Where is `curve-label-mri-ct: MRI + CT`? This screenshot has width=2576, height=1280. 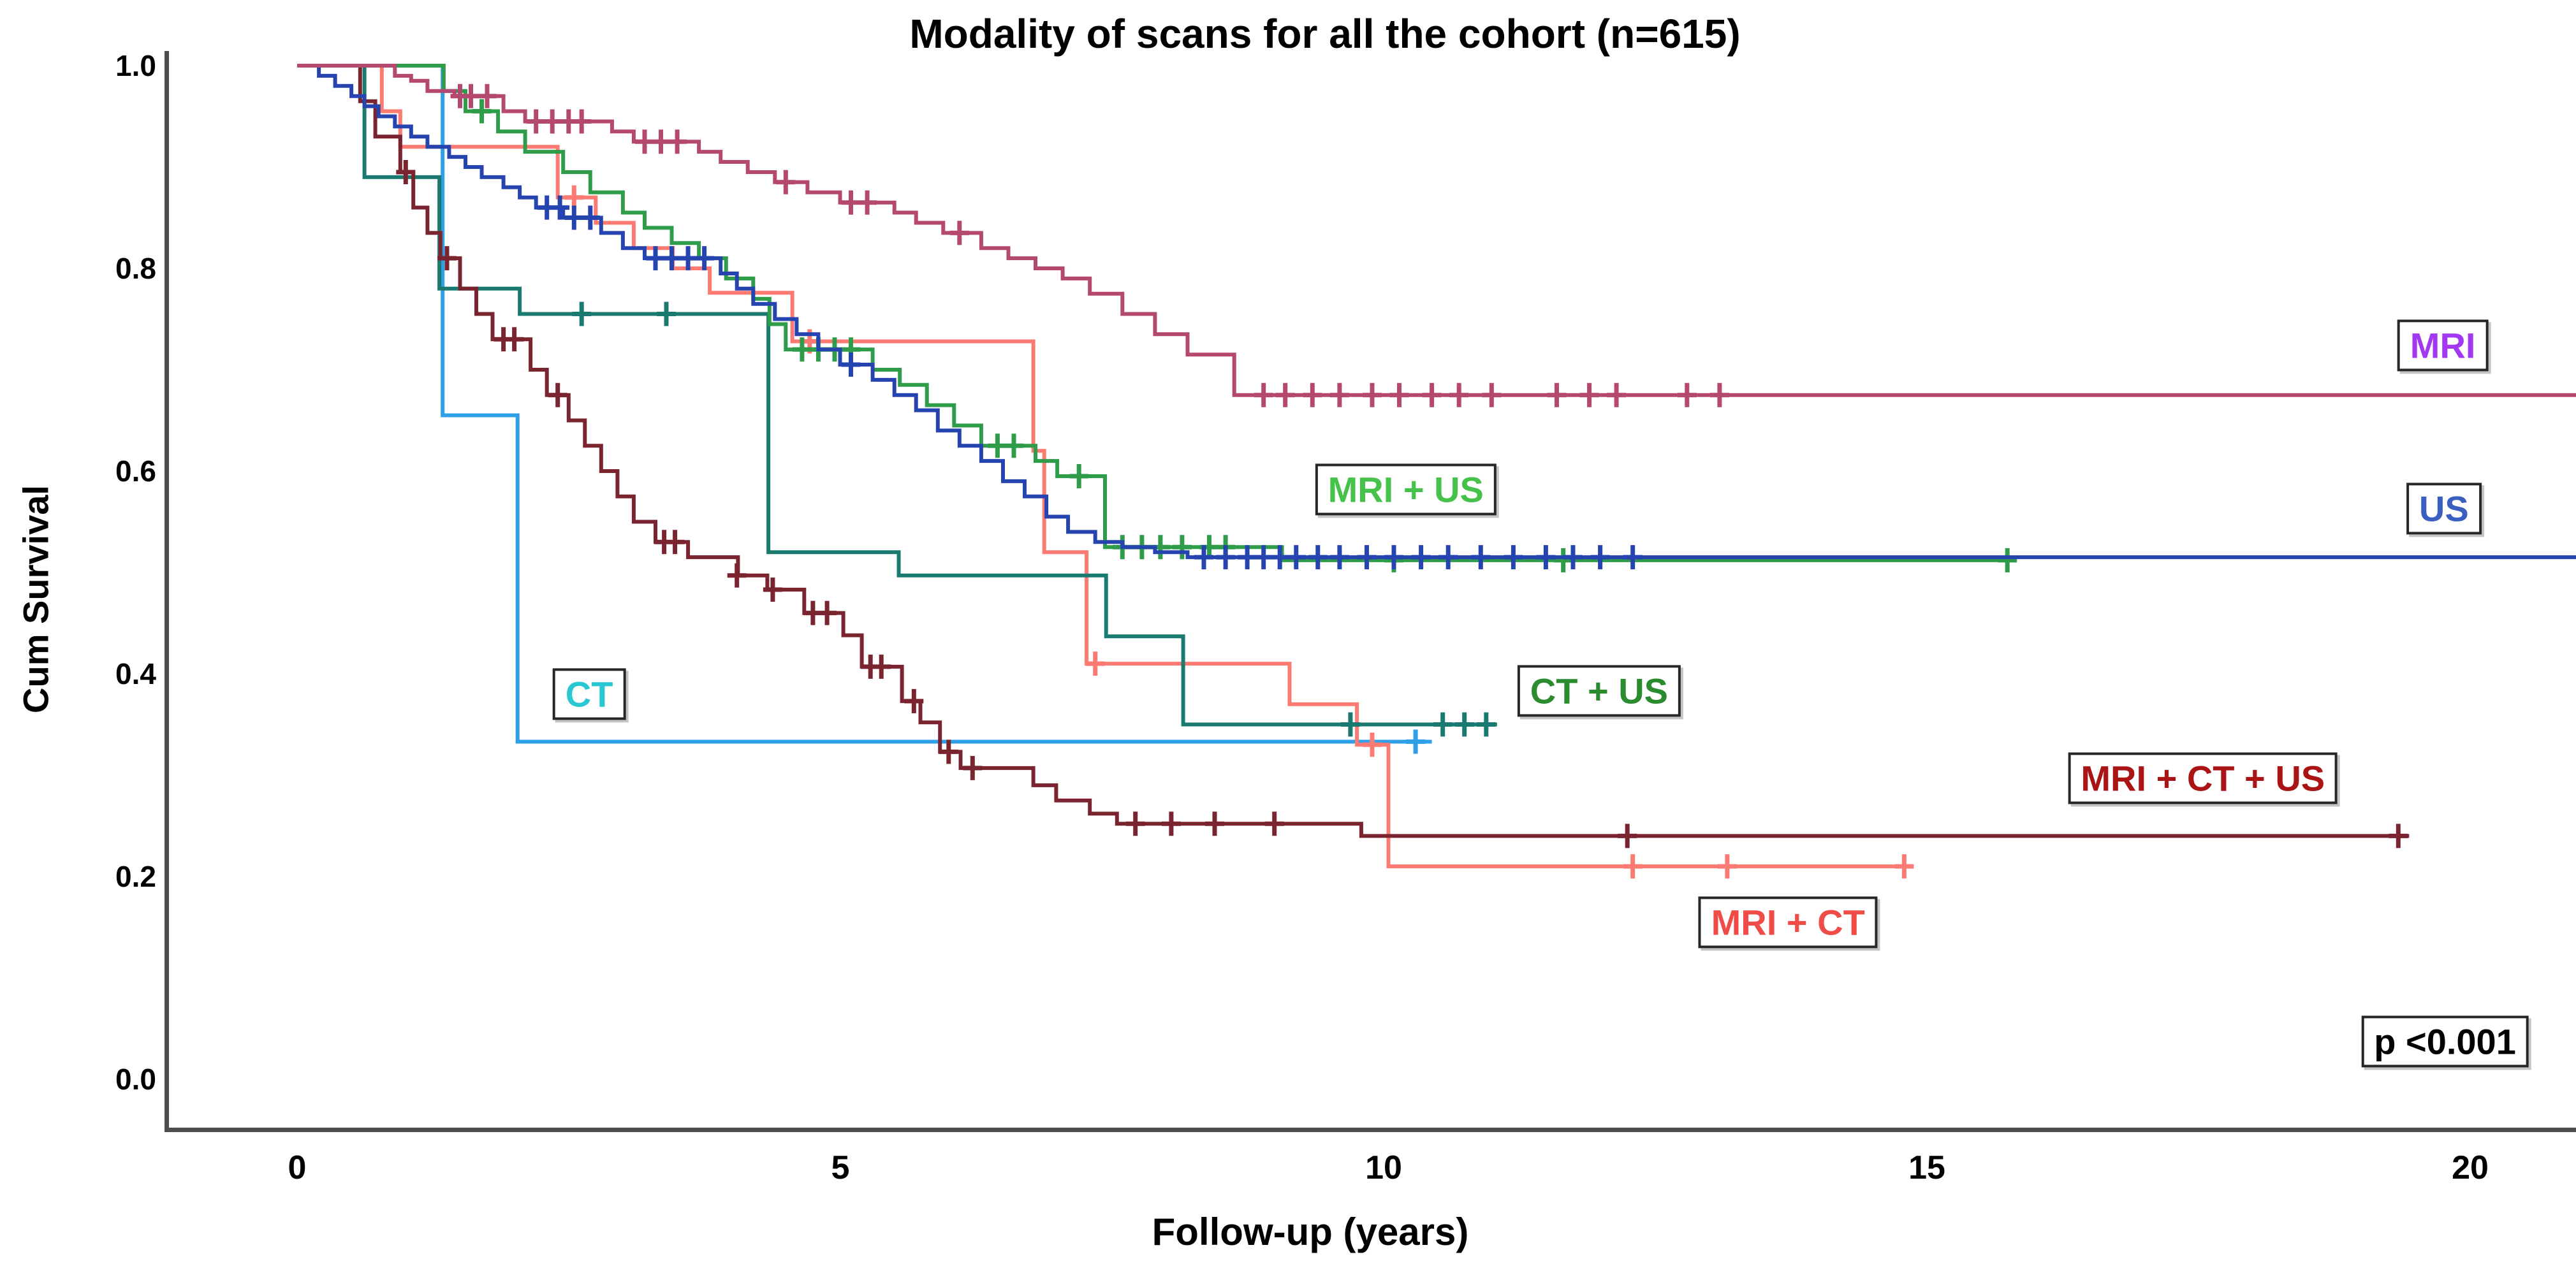 curve-label-mri-ct: MRI + CT is located at coordinates (1788, 922).